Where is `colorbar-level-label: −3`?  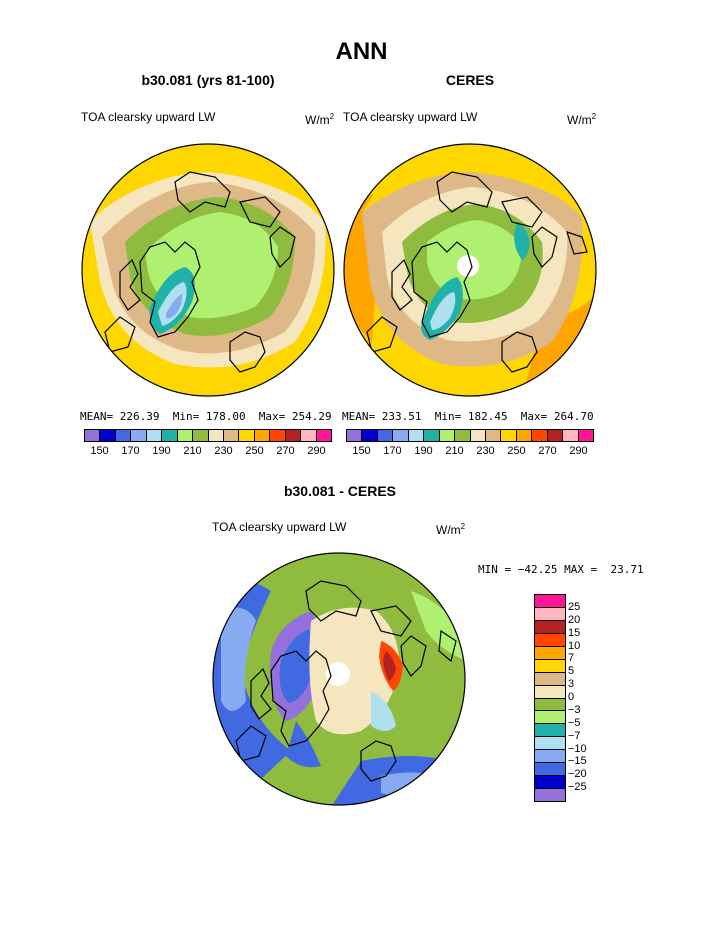 colorbar-level-label: −3 is located at coordinates (574, 710).